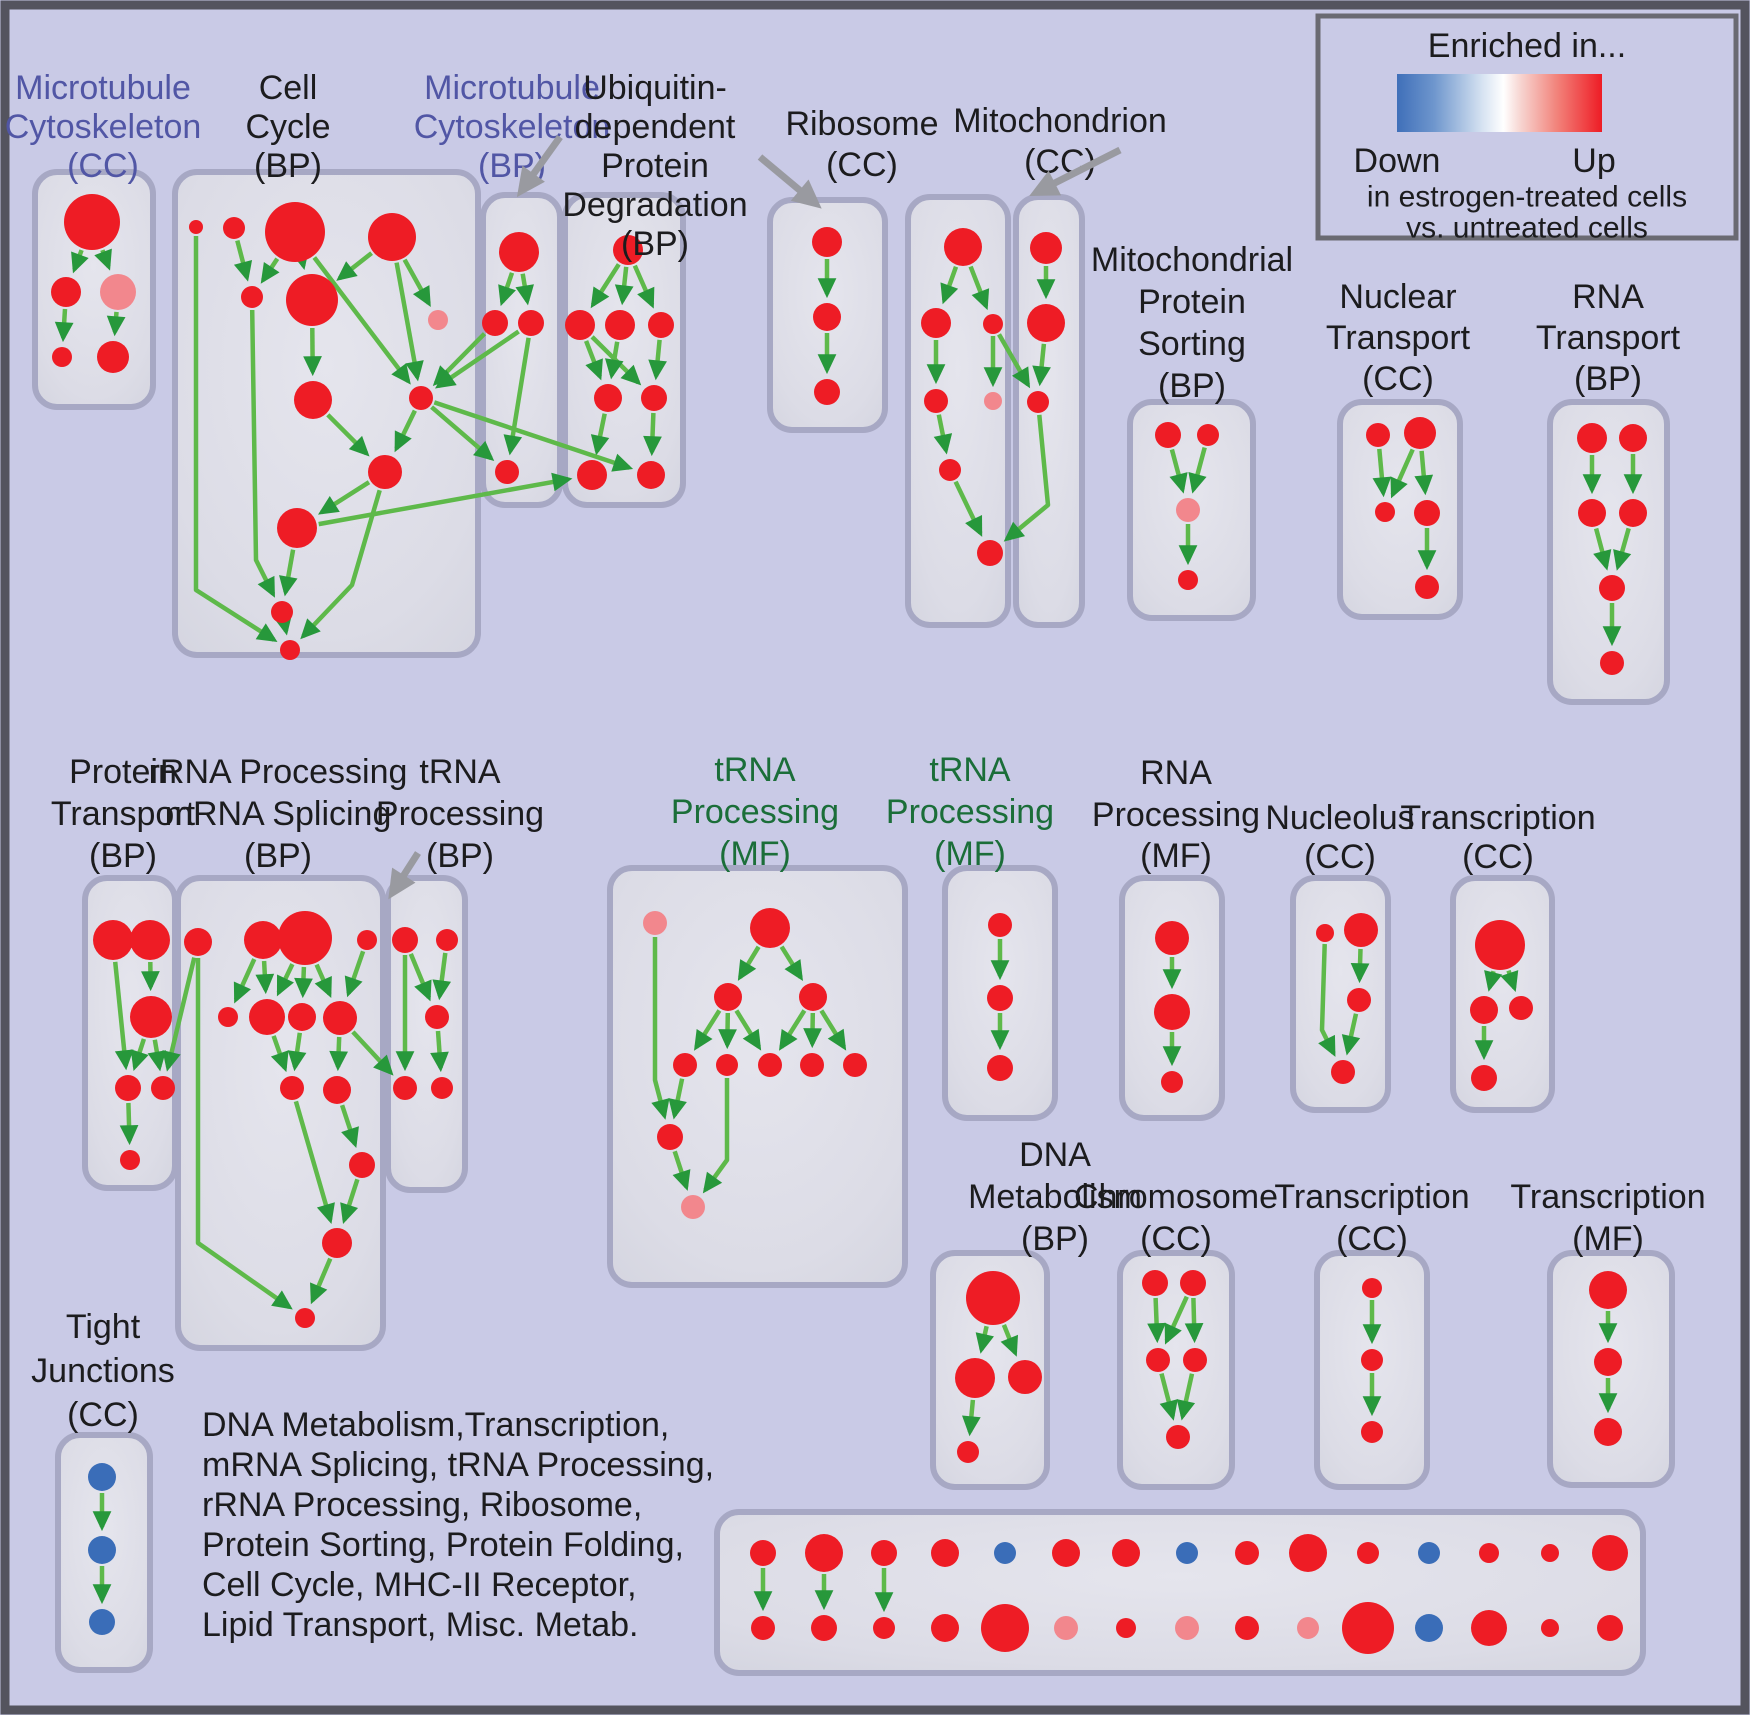  Describe the element at coordinates (655, 166) in the screenshot. I see `cluster-label-ubiquitin-deg: Protein` at that location.